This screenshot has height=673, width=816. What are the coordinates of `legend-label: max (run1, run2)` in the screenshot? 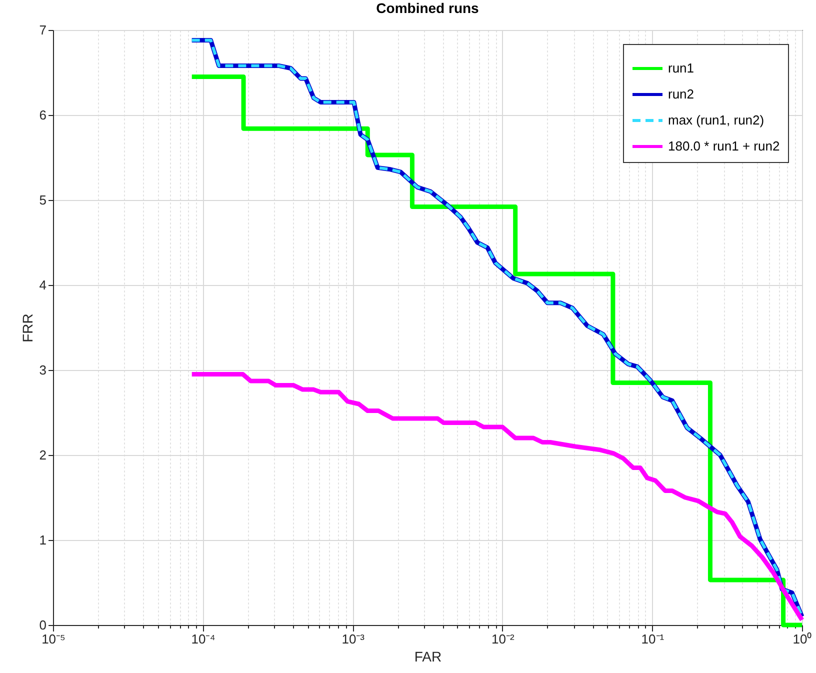 It's located at (716, 120).